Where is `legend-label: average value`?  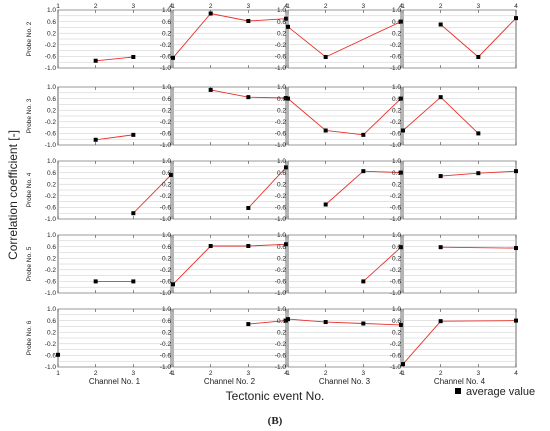 legend-label: average value is located at coordinates (500, 392).